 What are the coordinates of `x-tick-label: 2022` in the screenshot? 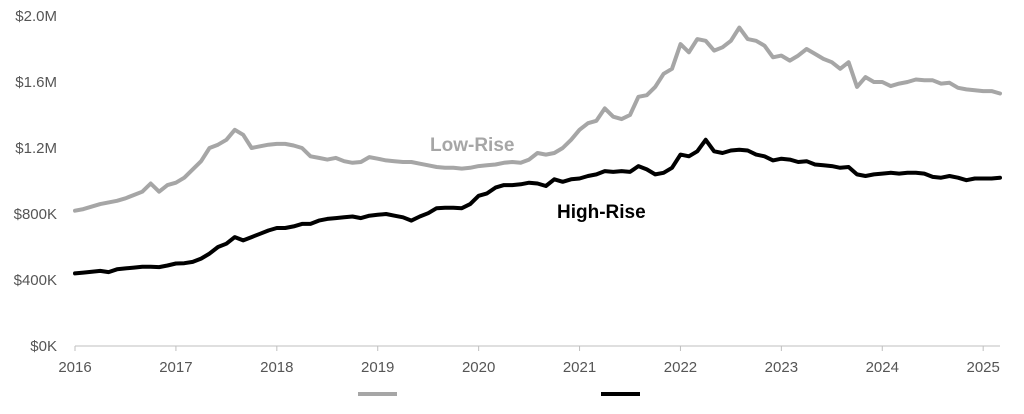 It's located at (680, 367).